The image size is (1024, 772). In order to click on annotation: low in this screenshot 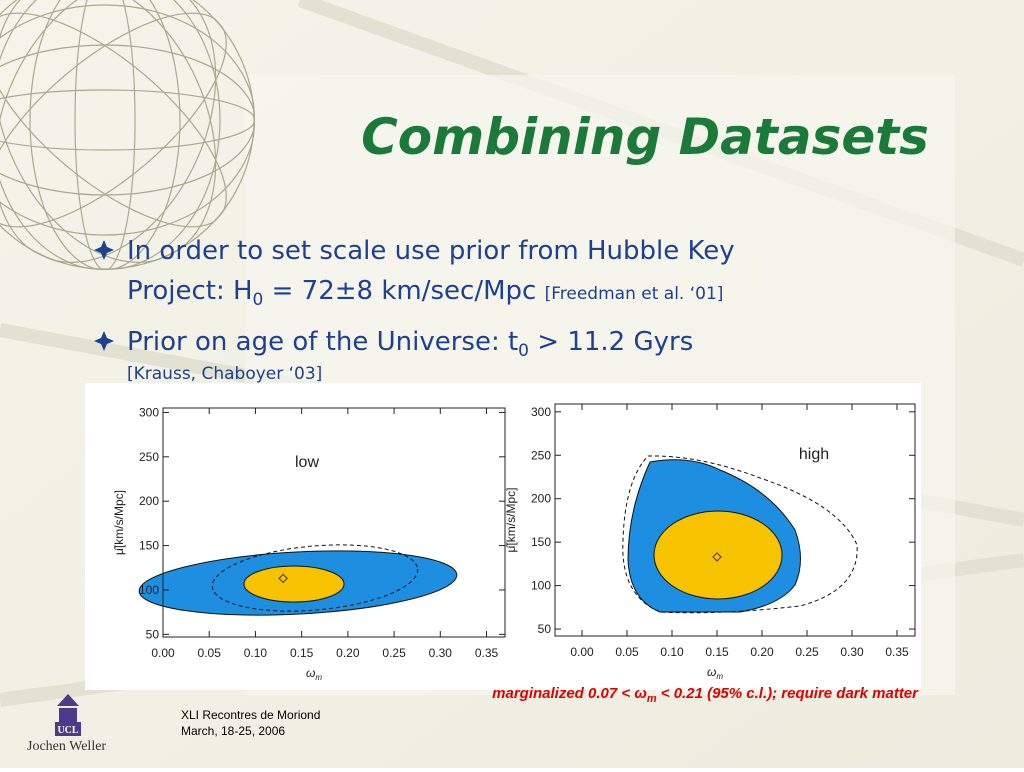, I will do `click(307, 462)`.